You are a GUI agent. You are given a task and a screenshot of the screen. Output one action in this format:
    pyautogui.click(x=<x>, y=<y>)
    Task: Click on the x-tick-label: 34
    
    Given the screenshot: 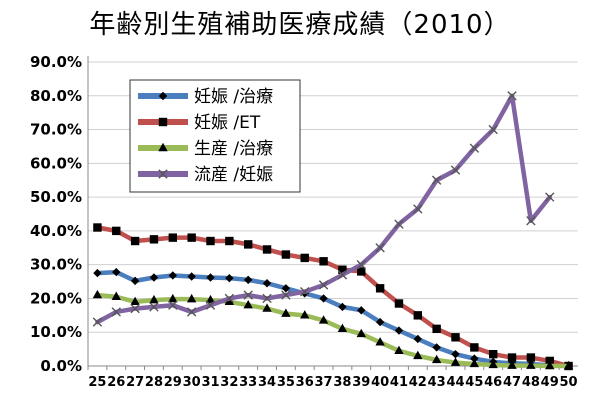 What is the action you would take?
    pyautogui.click(x=267, y=382)
    